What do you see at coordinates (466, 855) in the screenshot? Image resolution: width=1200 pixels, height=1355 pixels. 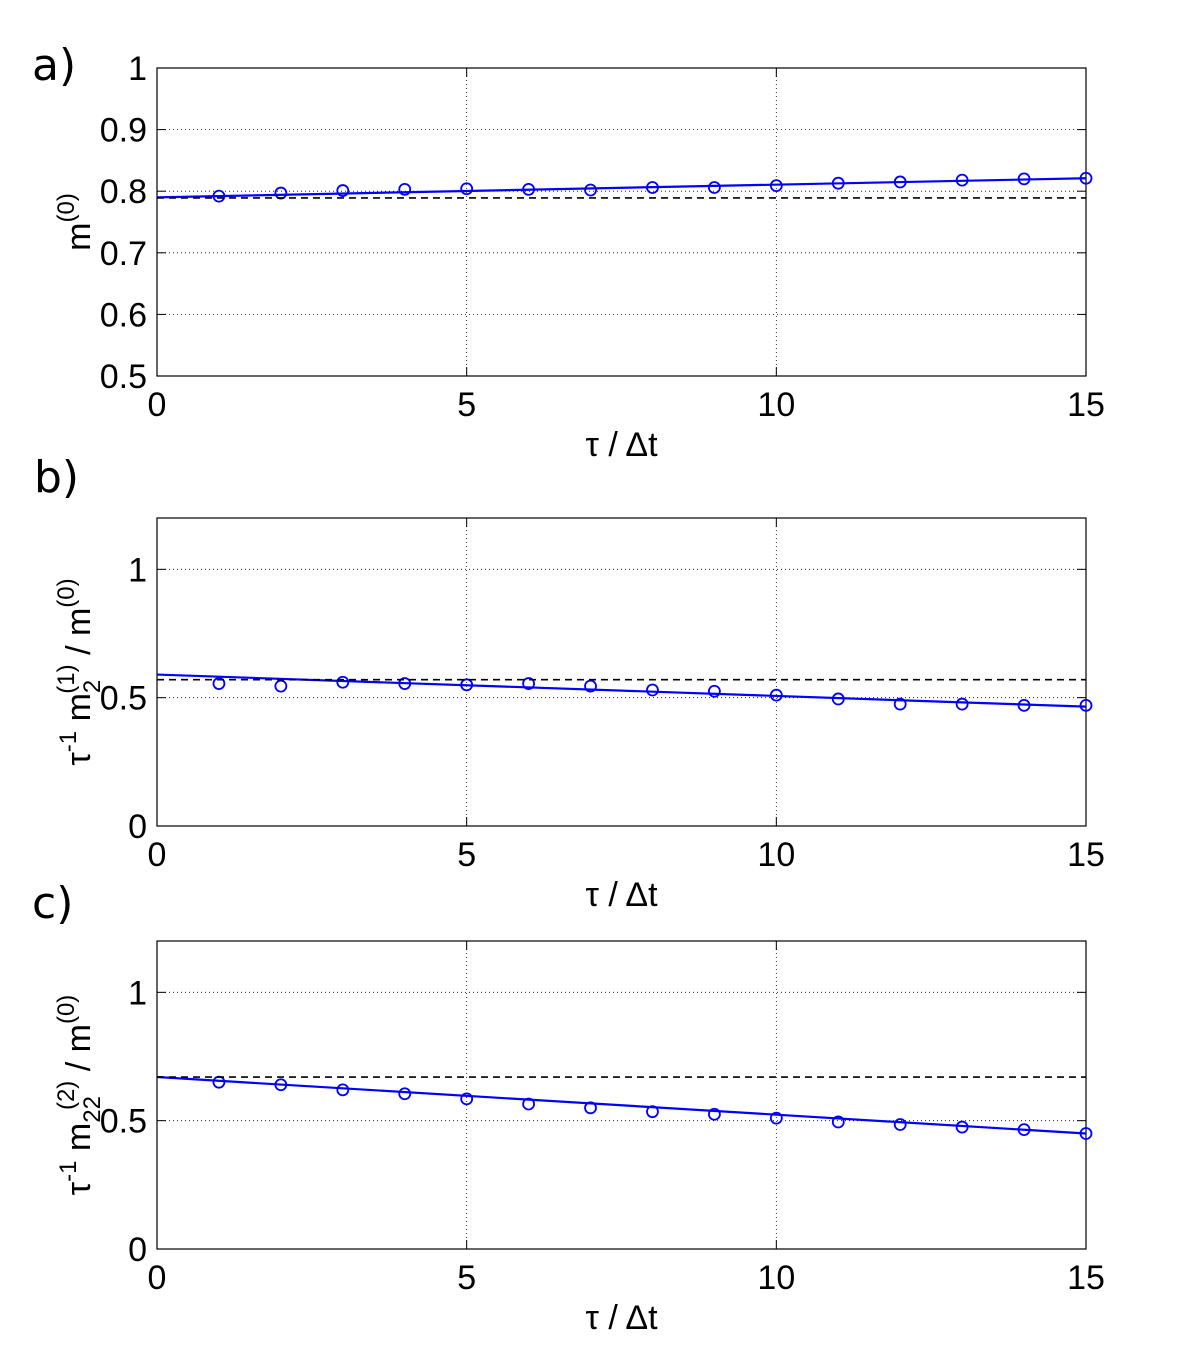 I see `x-tick-label-b: 5` at bounding box center [466, 855].